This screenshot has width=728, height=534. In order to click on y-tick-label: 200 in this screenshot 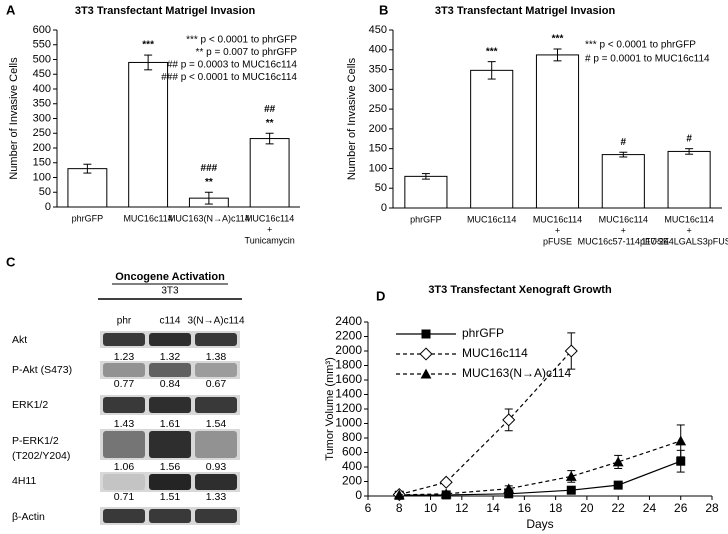, I will do `click(378, 129)`.